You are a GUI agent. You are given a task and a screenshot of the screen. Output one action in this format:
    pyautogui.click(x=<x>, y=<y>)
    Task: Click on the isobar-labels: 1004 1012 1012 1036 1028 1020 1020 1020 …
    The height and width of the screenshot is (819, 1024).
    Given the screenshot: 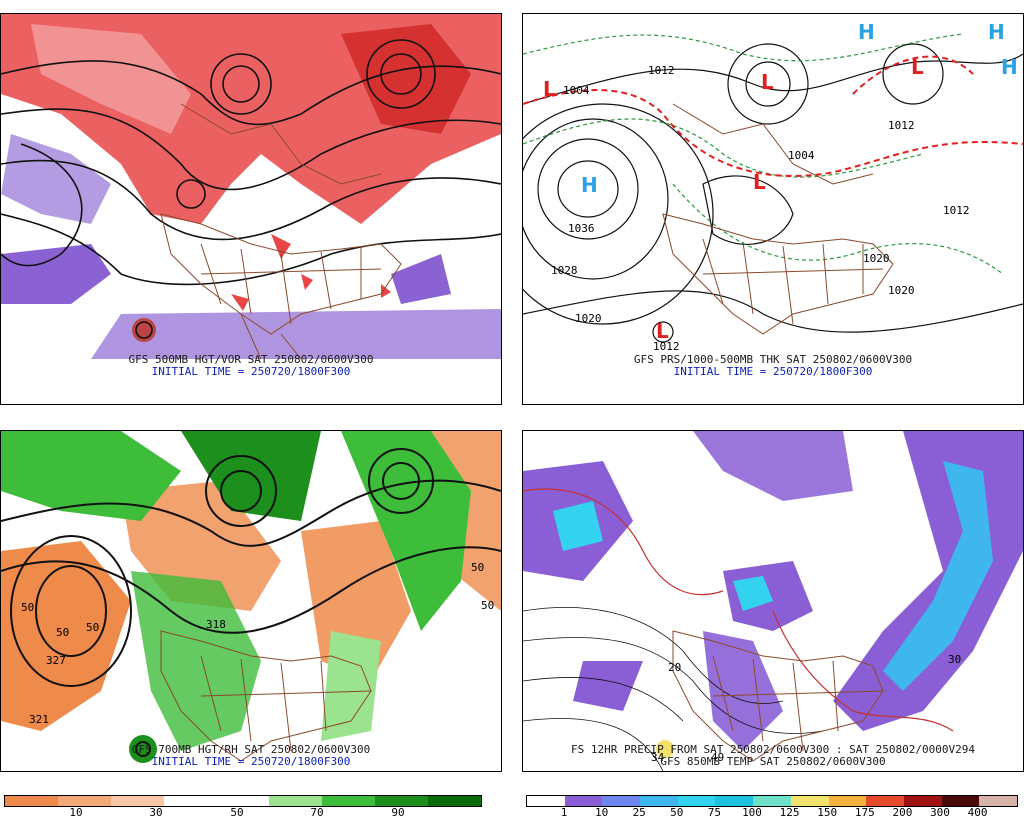 What is the action you would take?
    pyautogui.click(x=760, y=208)
    